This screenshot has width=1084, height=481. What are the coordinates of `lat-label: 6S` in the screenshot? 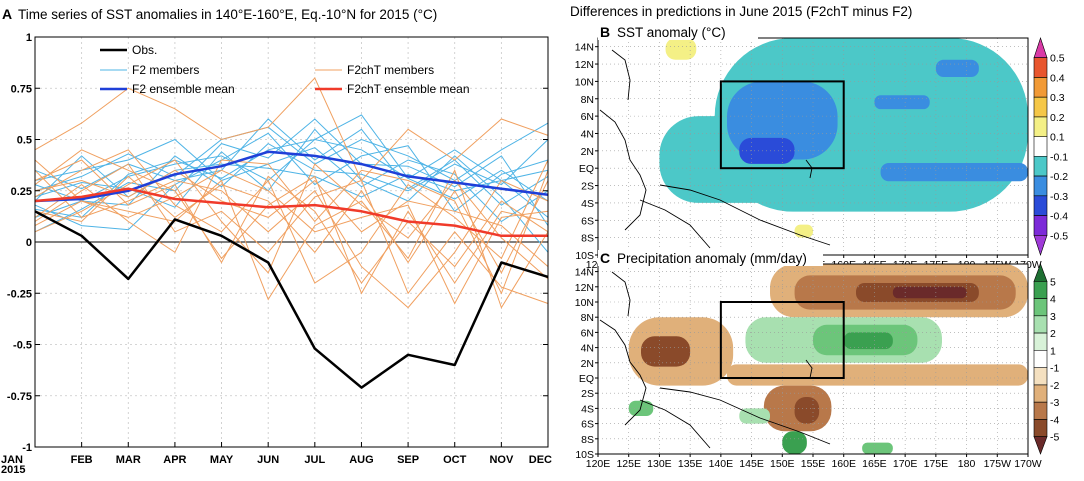 It's located at (587, 221).